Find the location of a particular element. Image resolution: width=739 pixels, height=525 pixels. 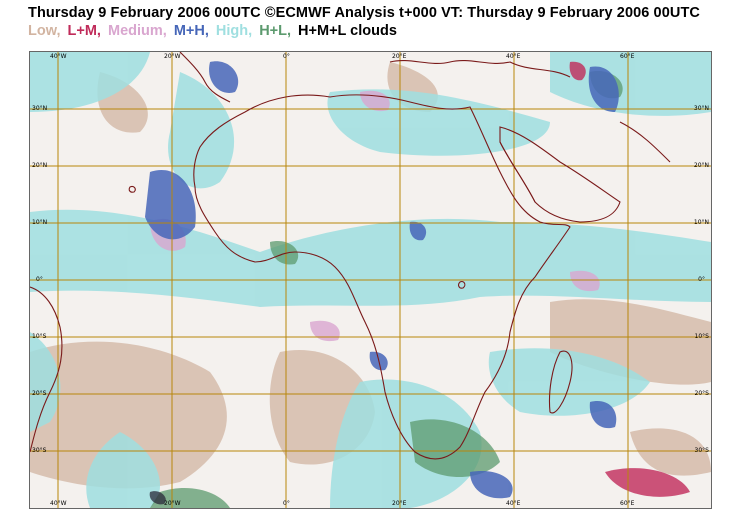

lat-label-30n: 30°N is located at coordinates (40, 108).